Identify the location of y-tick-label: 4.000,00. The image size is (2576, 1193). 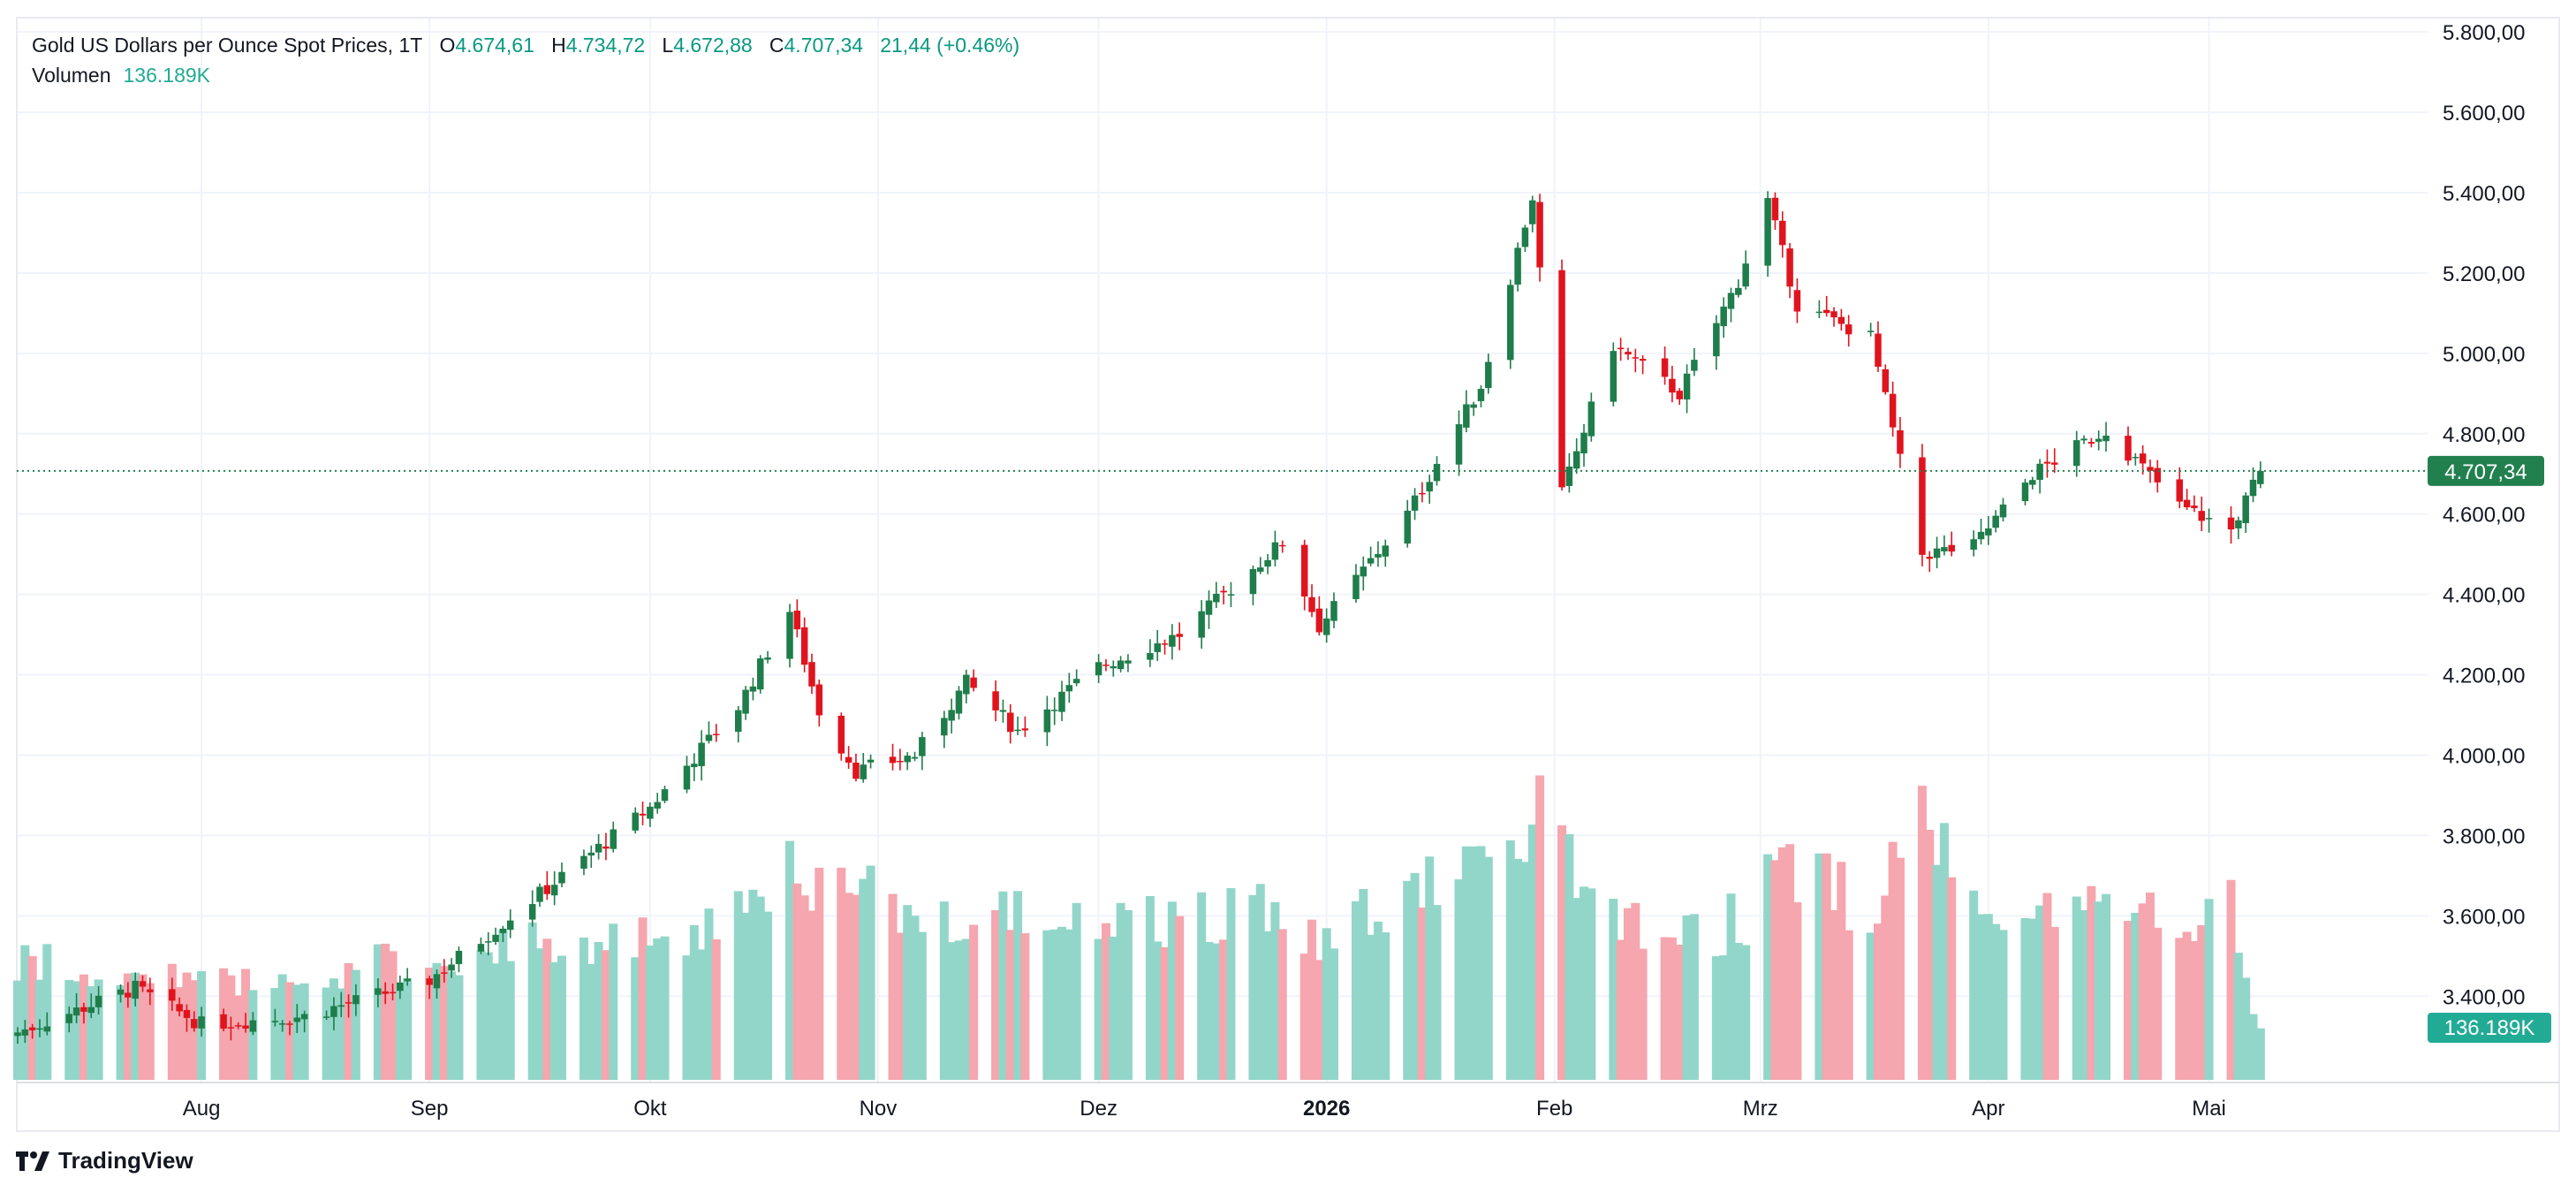
(2484, 756).